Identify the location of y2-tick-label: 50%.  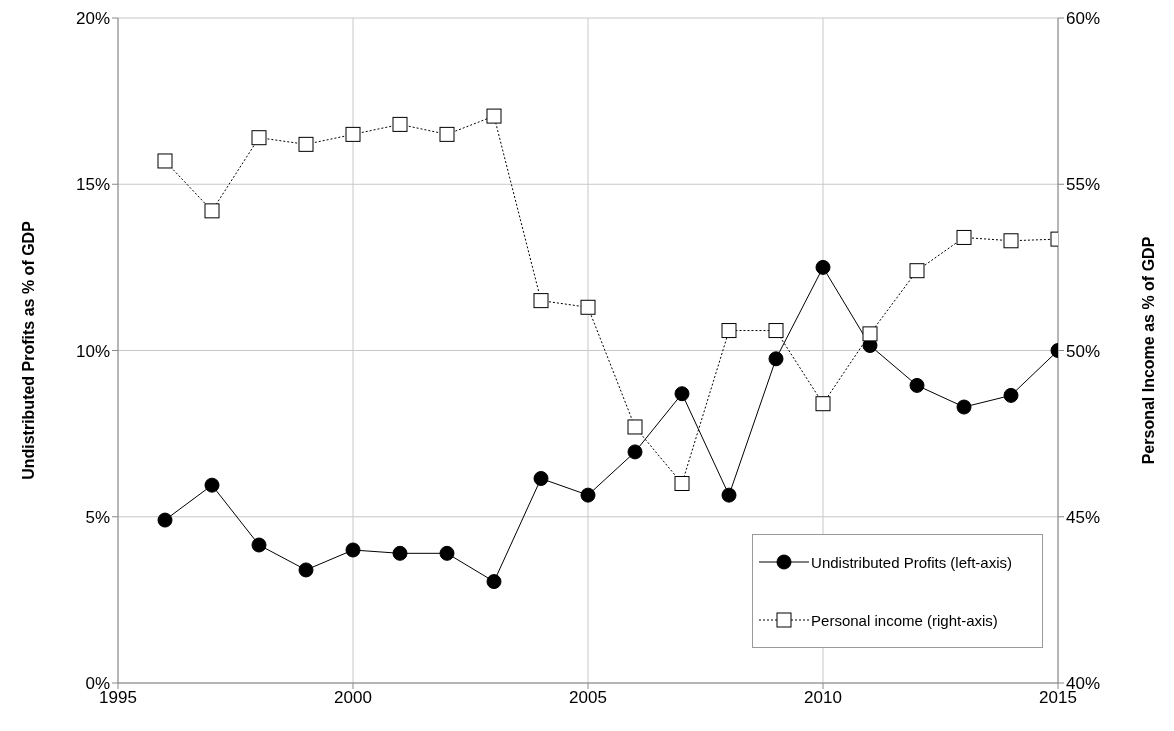
(1083, 351).